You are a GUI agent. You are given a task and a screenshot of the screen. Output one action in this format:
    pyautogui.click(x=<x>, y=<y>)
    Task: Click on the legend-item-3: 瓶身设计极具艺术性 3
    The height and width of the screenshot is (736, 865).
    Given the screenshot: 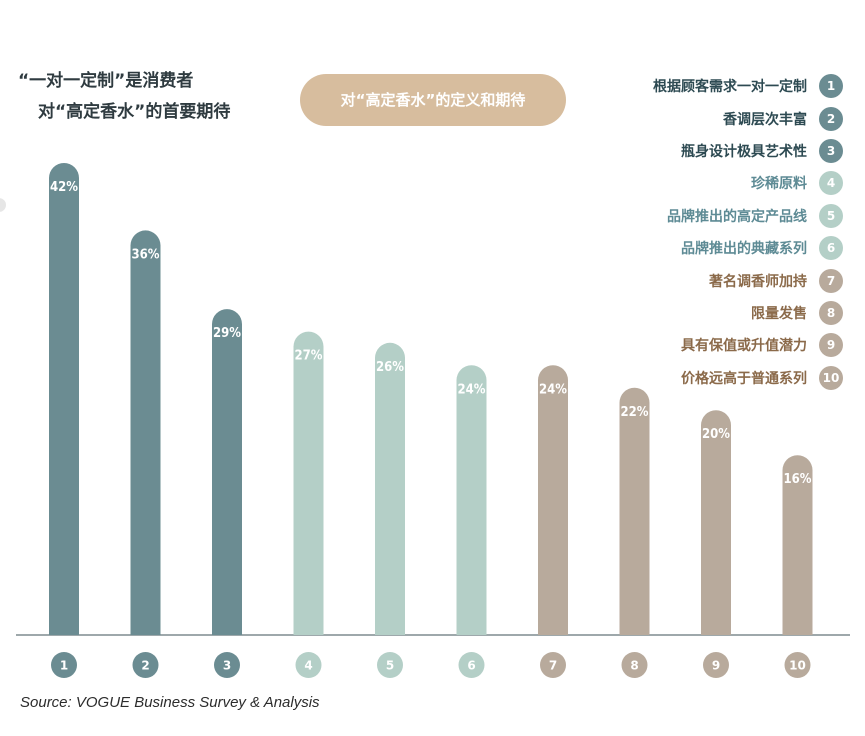 What is the action you would take?
    pyautogui.click(x=748, y=151)
    